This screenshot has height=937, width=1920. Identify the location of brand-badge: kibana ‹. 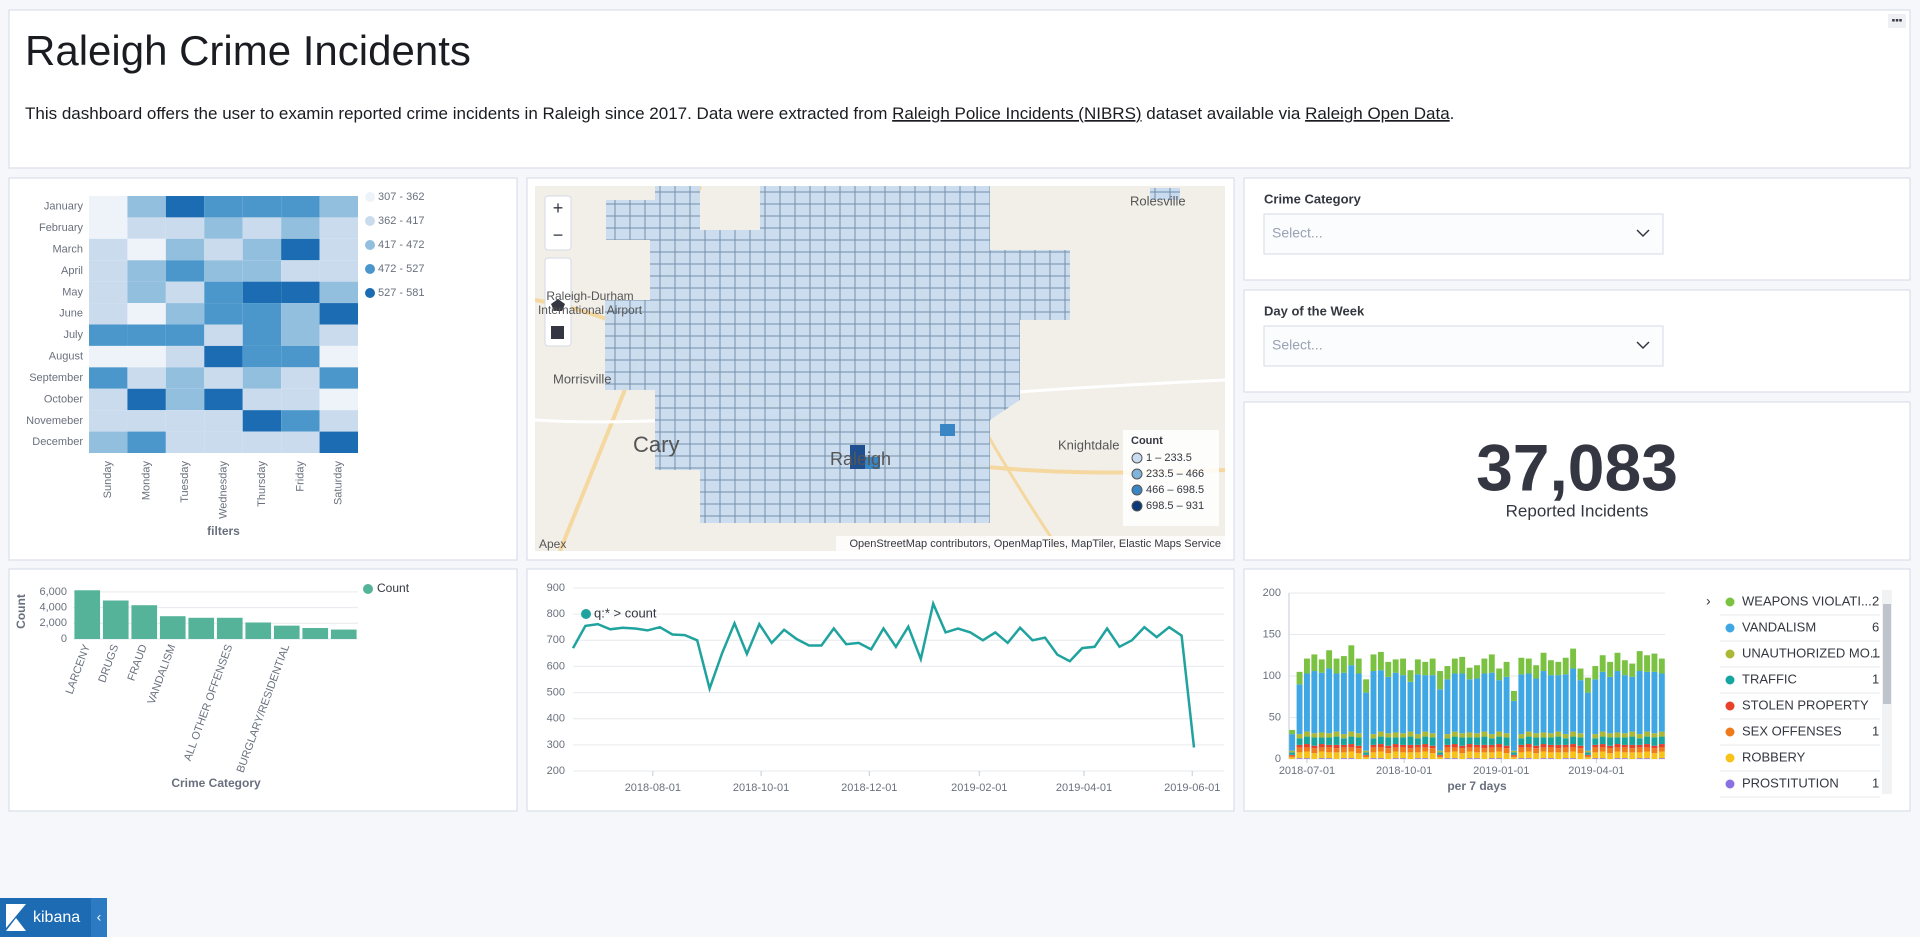
(53, 917).